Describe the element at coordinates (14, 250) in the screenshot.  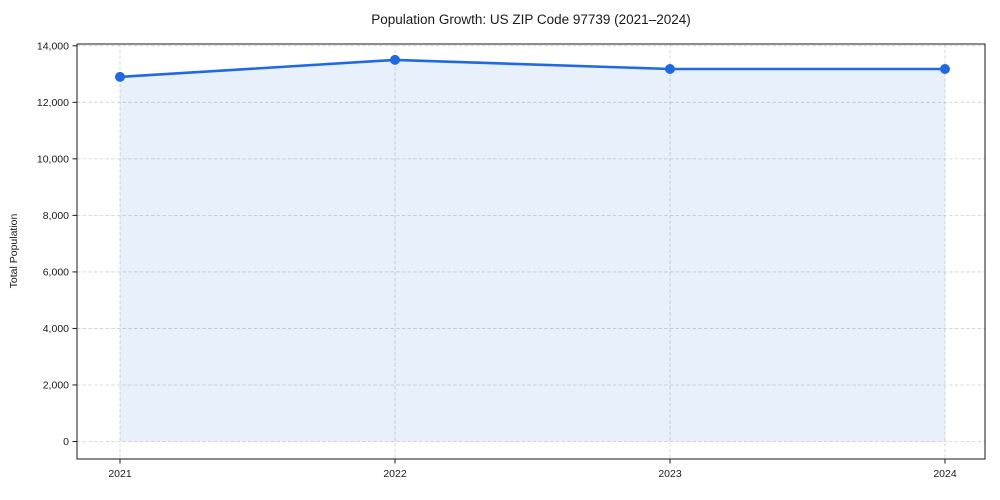
I see `y-axis-label: Total Population` at that location.